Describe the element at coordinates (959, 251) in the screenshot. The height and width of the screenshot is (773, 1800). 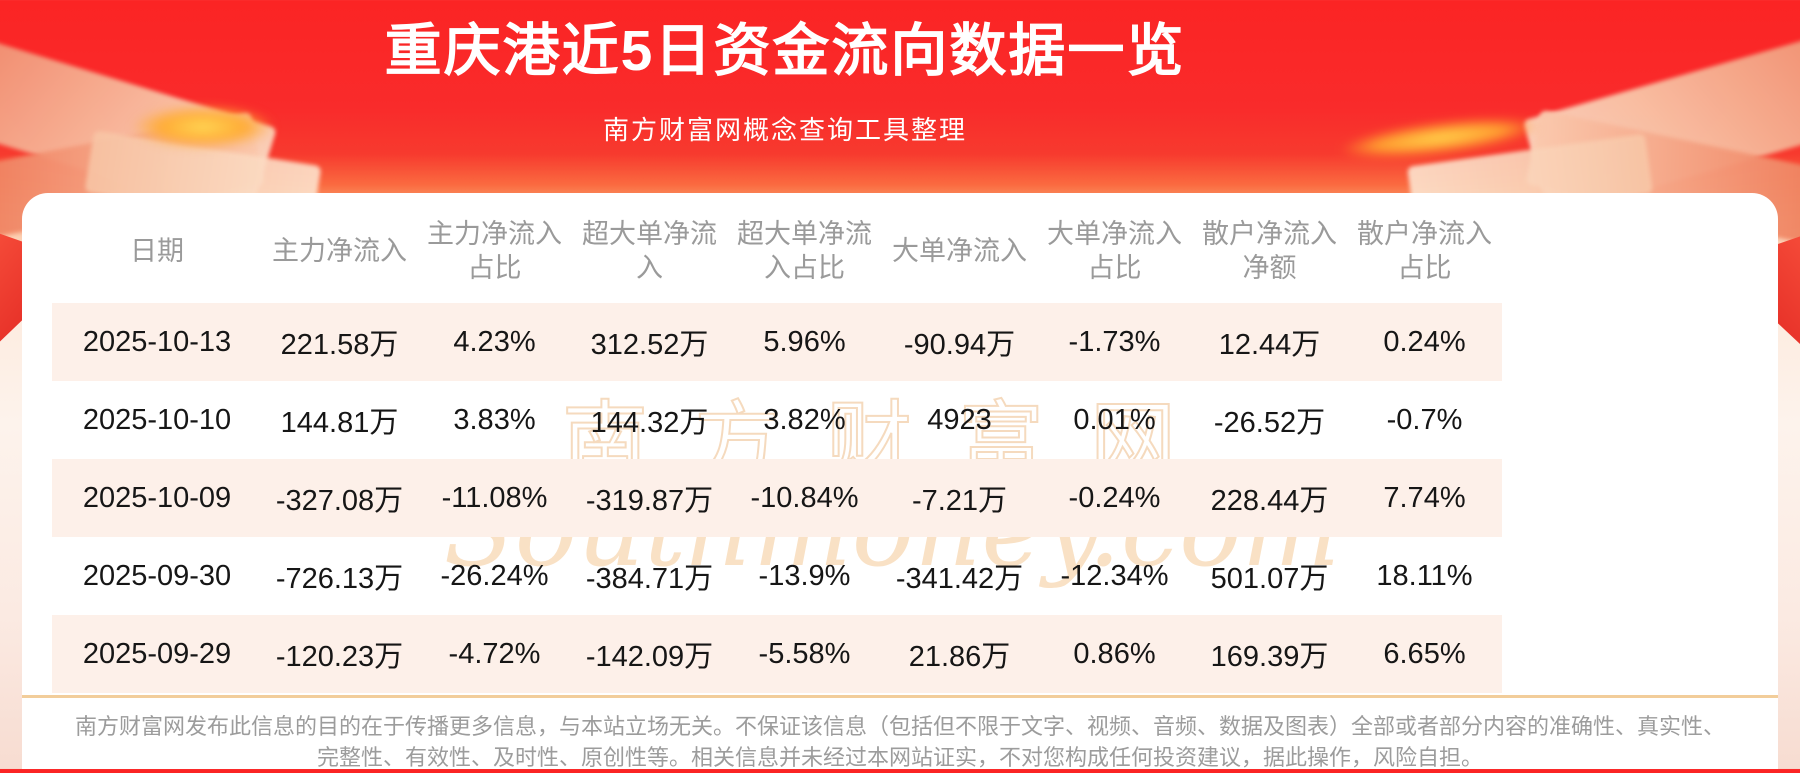
I see `column-header-5: 大单净流入` at that location.